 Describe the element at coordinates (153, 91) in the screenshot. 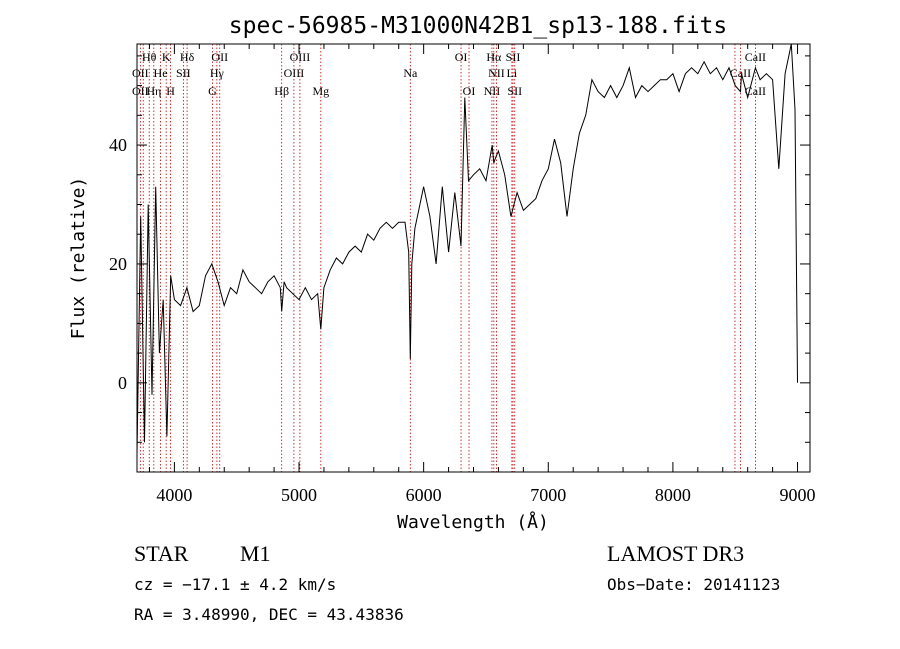

I see `spectral-line-label: Hη` at that location.